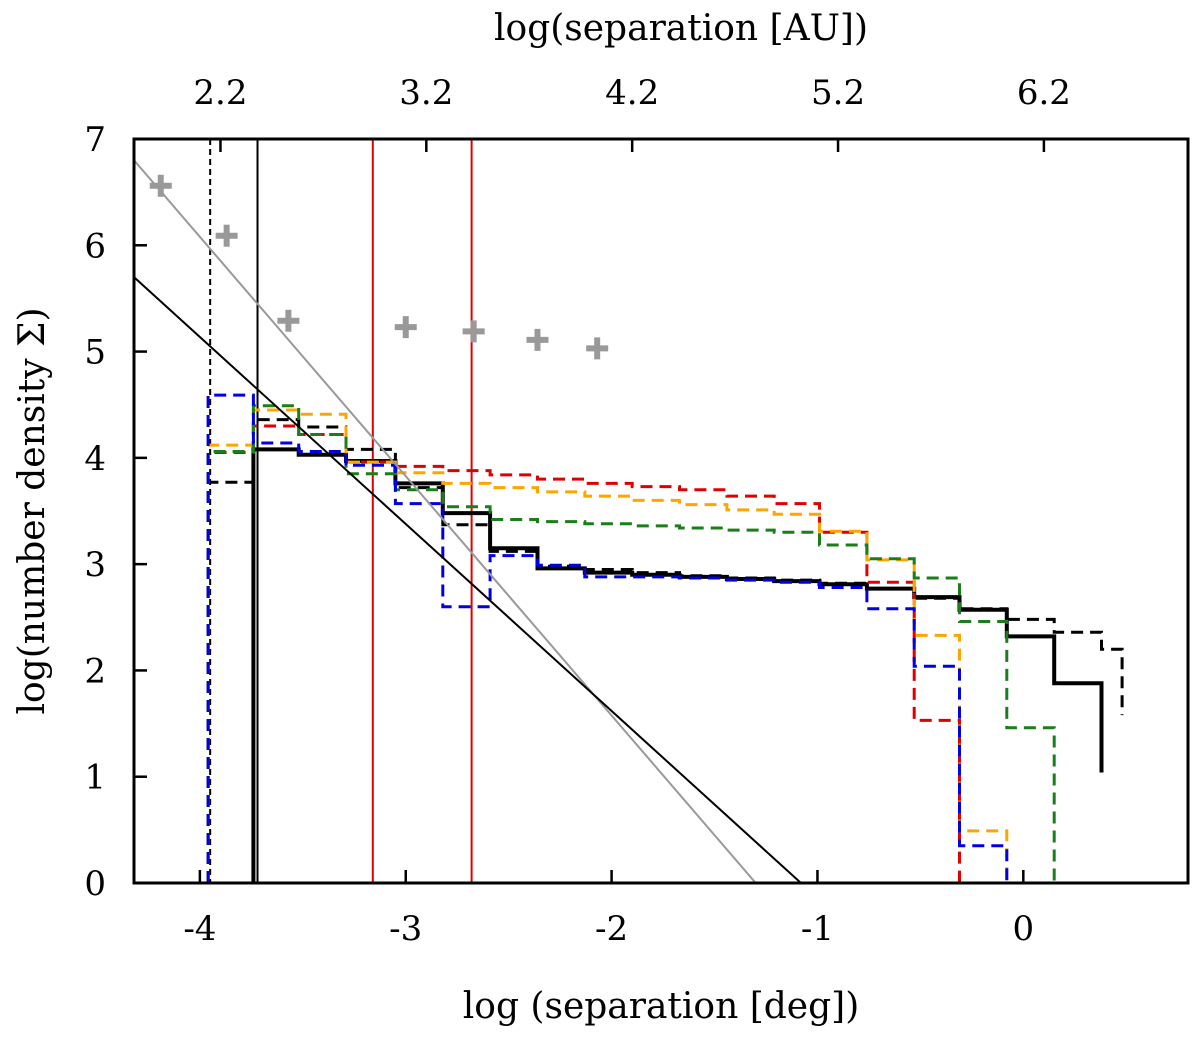 Image resolution: width=1200 pixels, height=1041 pixels. I want to click on x-tick-label: -2, so click(611, 929).